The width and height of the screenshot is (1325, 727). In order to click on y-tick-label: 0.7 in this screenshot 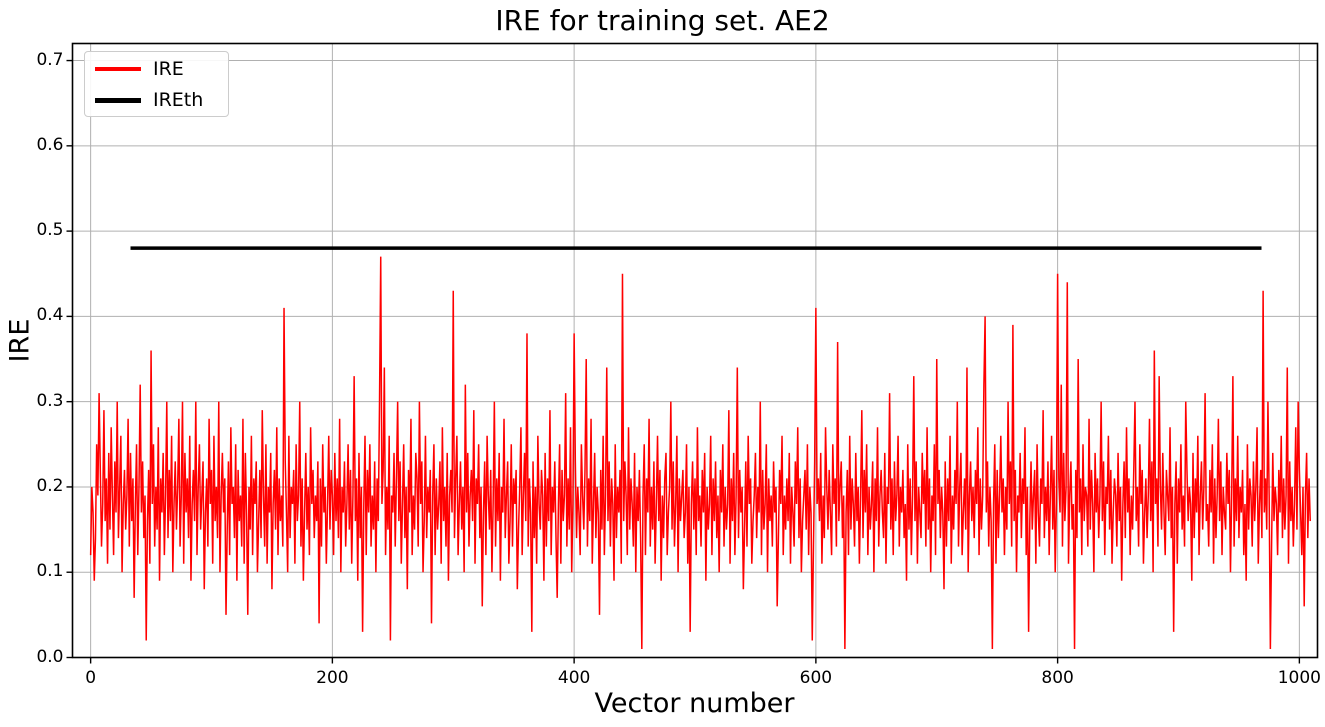, I will do `click(50, 59)`.